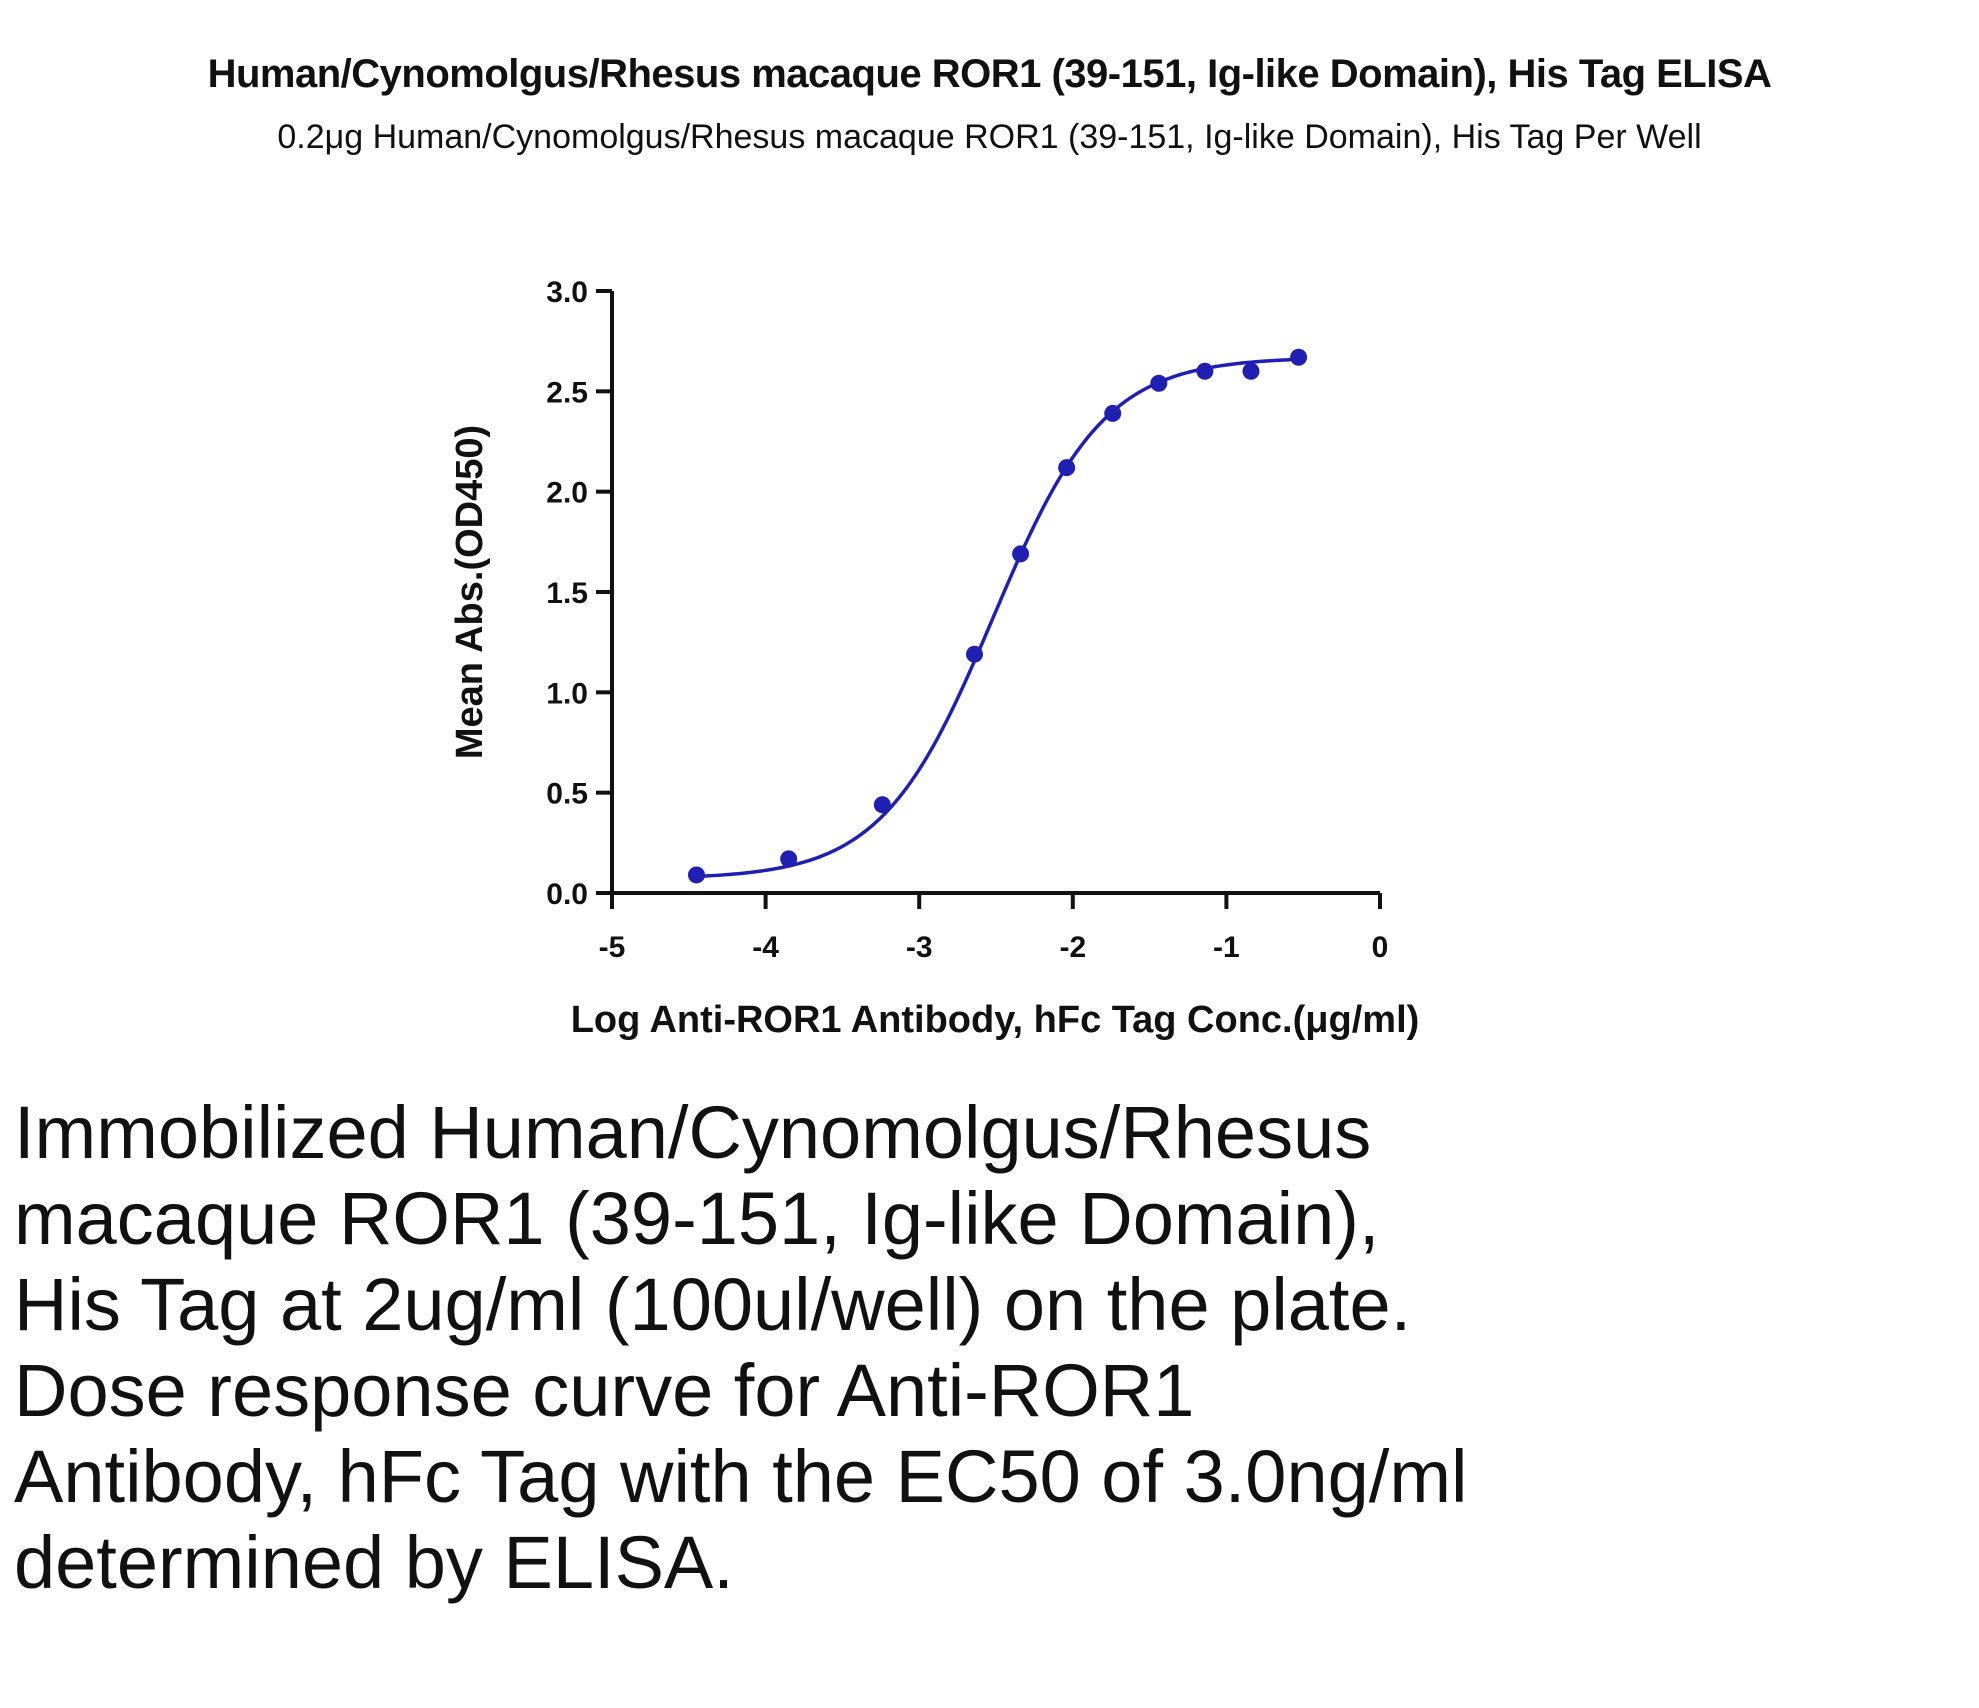 This screenshot has height=1708, width=1979. I want to click on y-tick-label: 0.0, so click(567, 894).